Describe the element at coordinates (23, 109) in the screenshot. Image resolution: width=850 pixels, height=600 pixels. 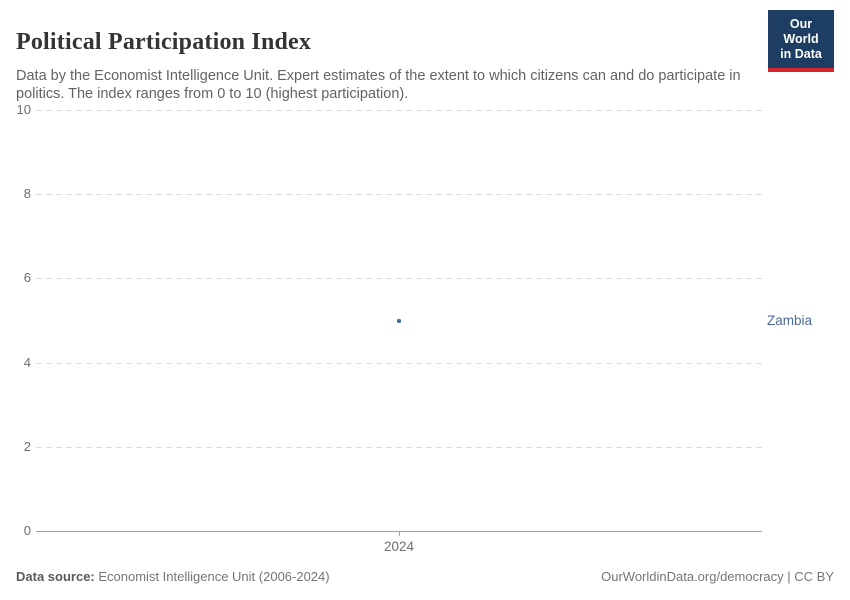
I see `y-axis-tick-label: 10` at that location.